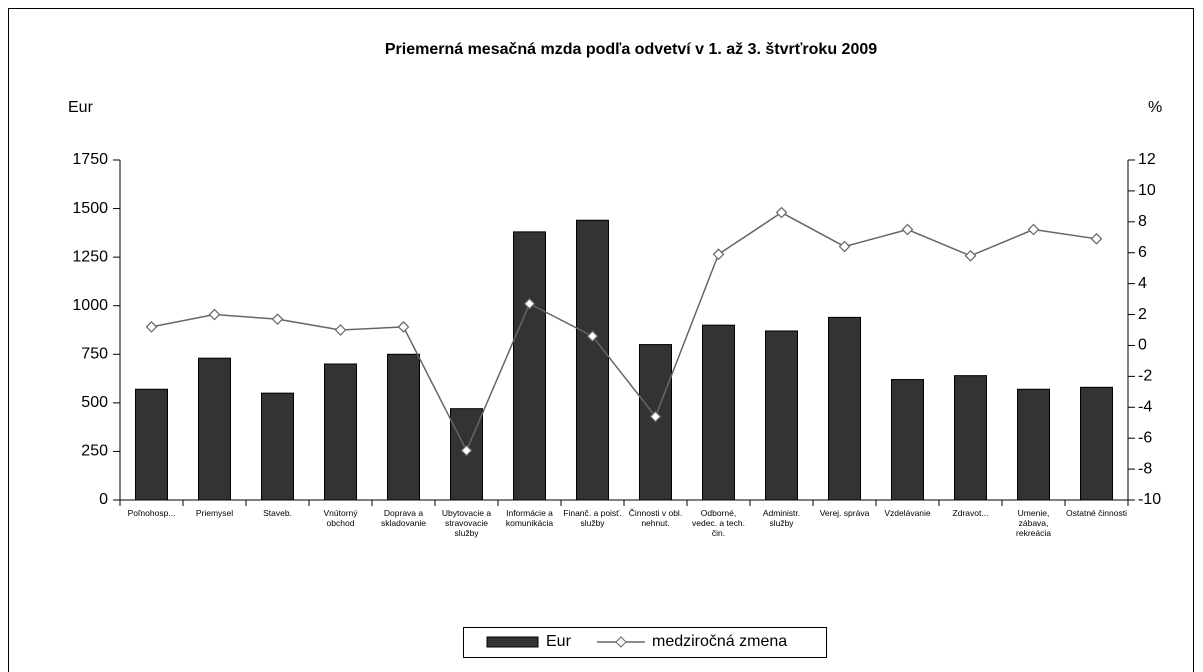  Describe the element at coordinates (1096, 513) in the screenshot. I see `x-tick-label: Ostatné činnosti` at that location.